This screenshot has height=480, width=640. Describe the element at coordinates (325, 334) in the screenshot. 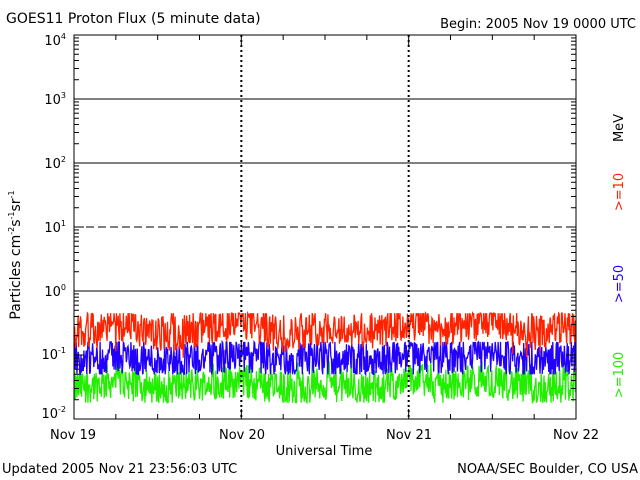

I see `series-line-10mev` at that location.